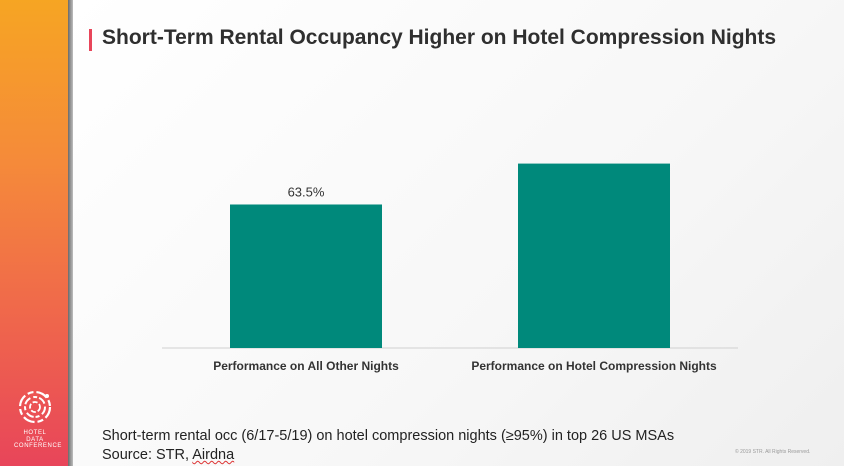 This screenshot has width=844, height=466. What do you see at coordinates (213, 455) in the screenshot?
I see `source-name: Airdna` at bounding box center [213, 455].